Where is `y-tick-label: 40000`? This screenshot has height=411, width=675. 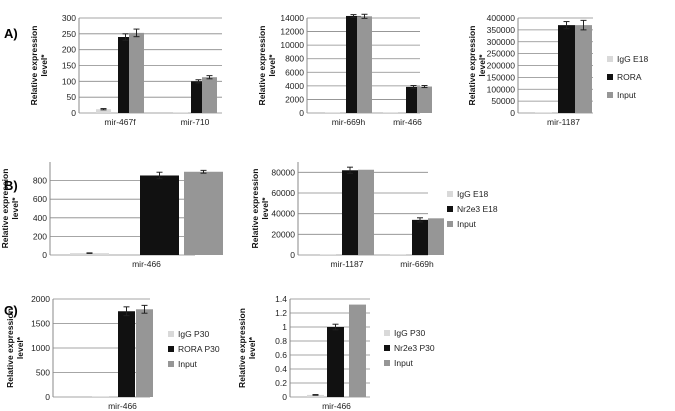
y-tick-label: 40000 is located at coordinates (283, 214).